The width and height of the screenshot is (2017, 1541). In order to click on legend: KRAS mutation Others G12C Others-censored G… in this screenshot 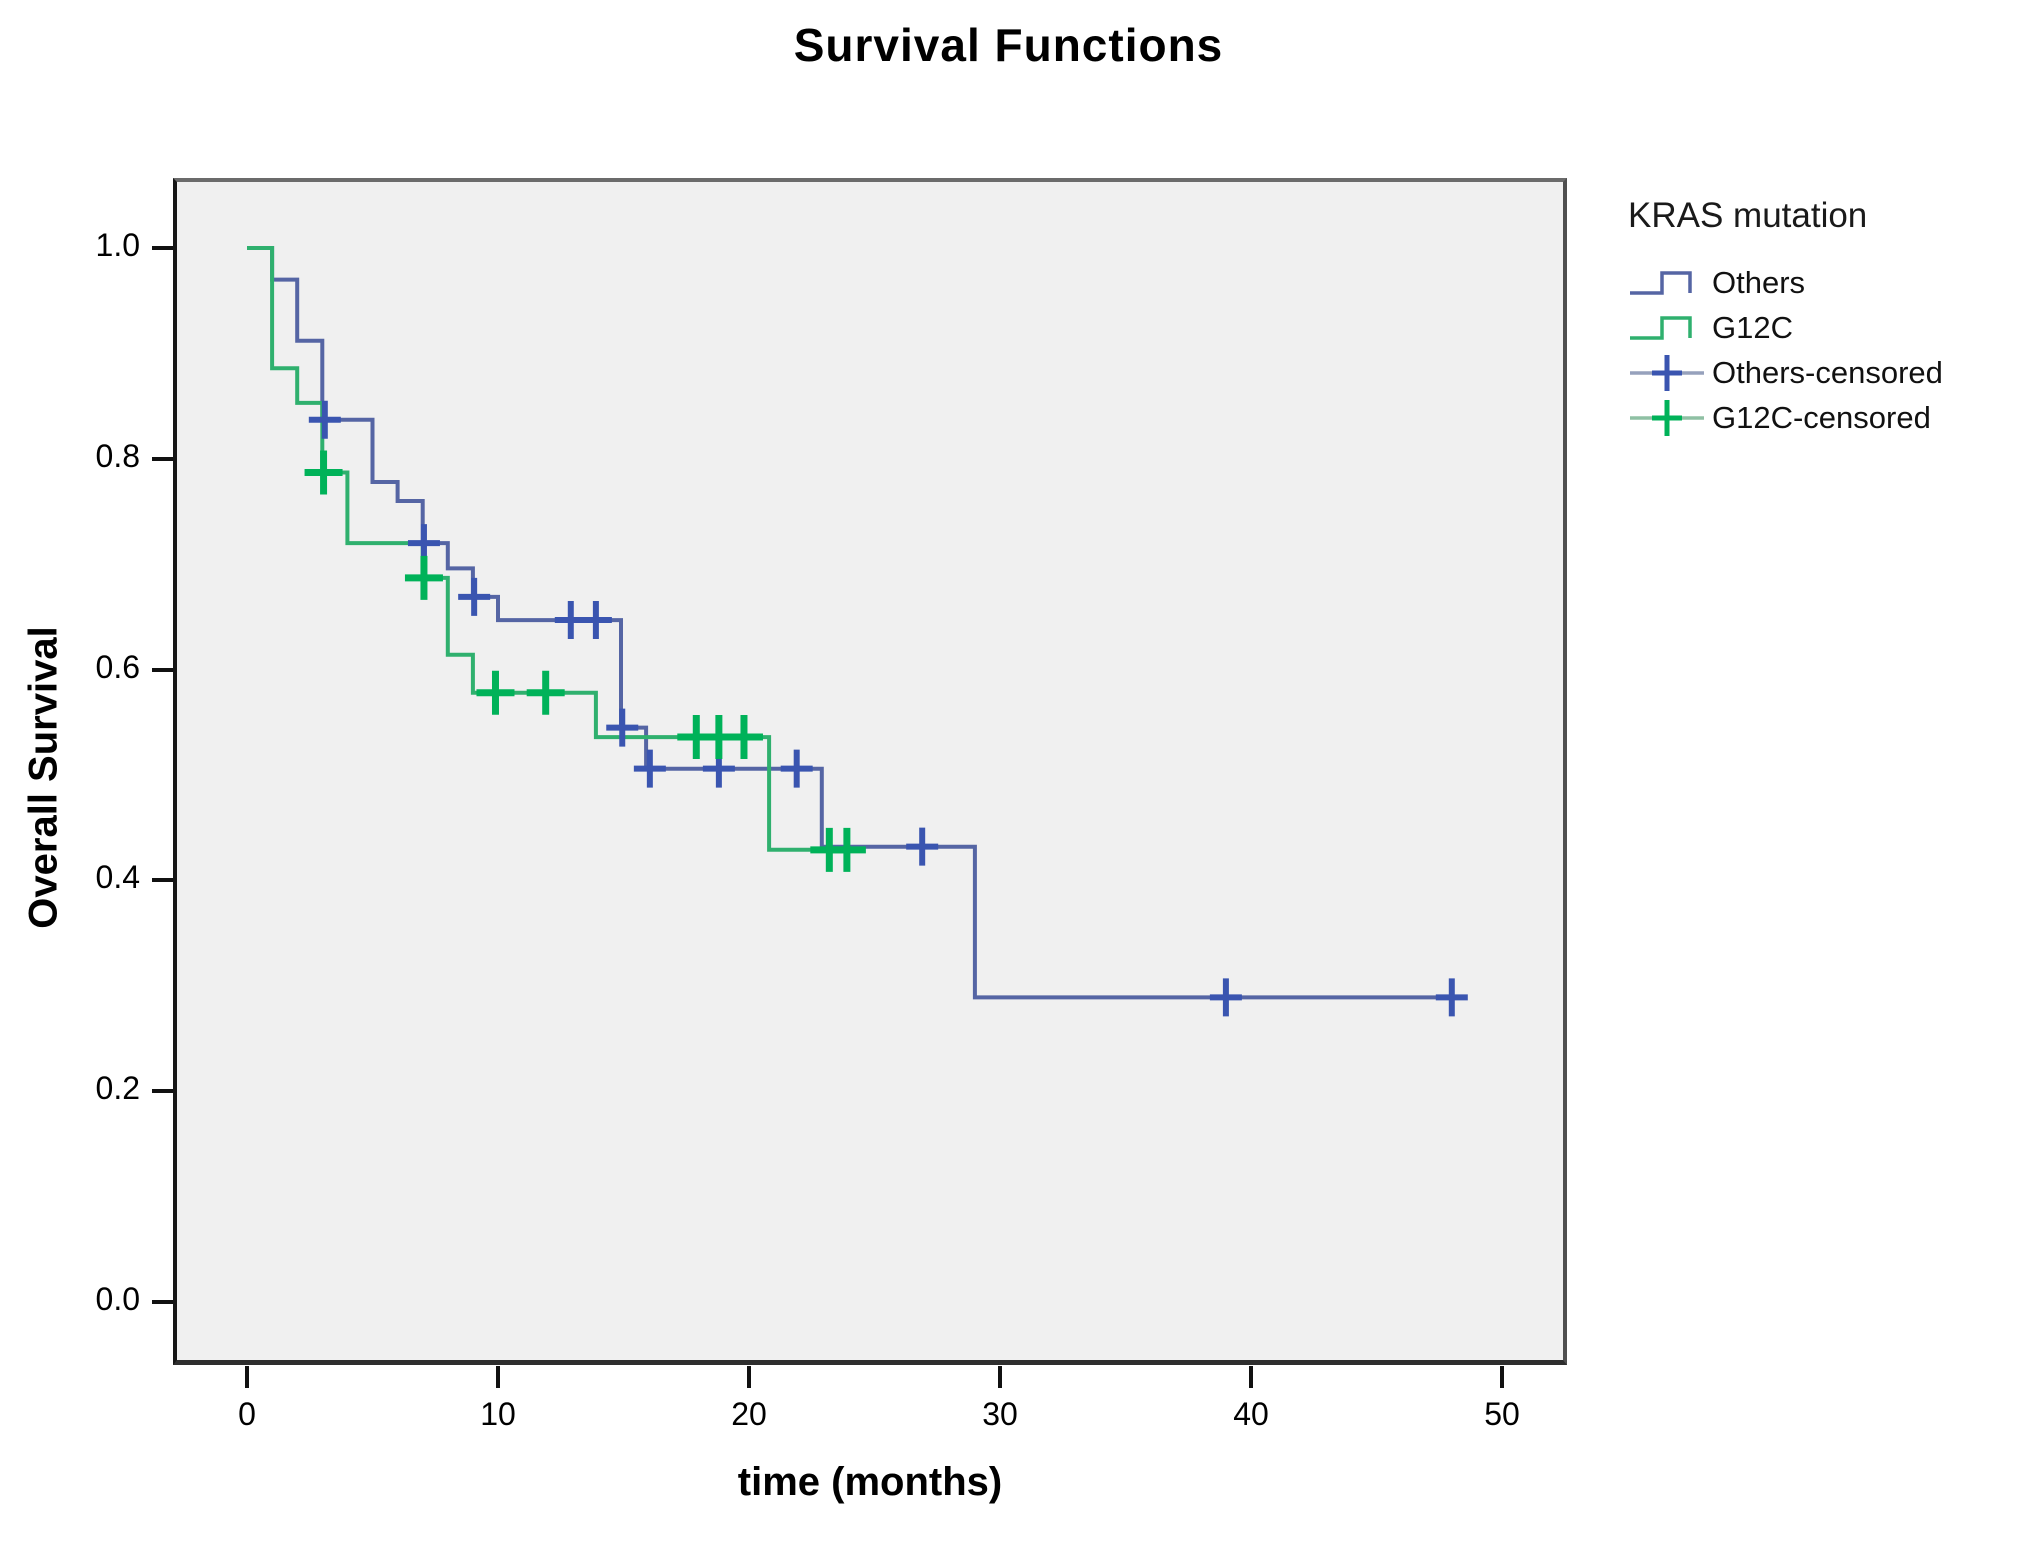, I will do `click(1818, 318)`.